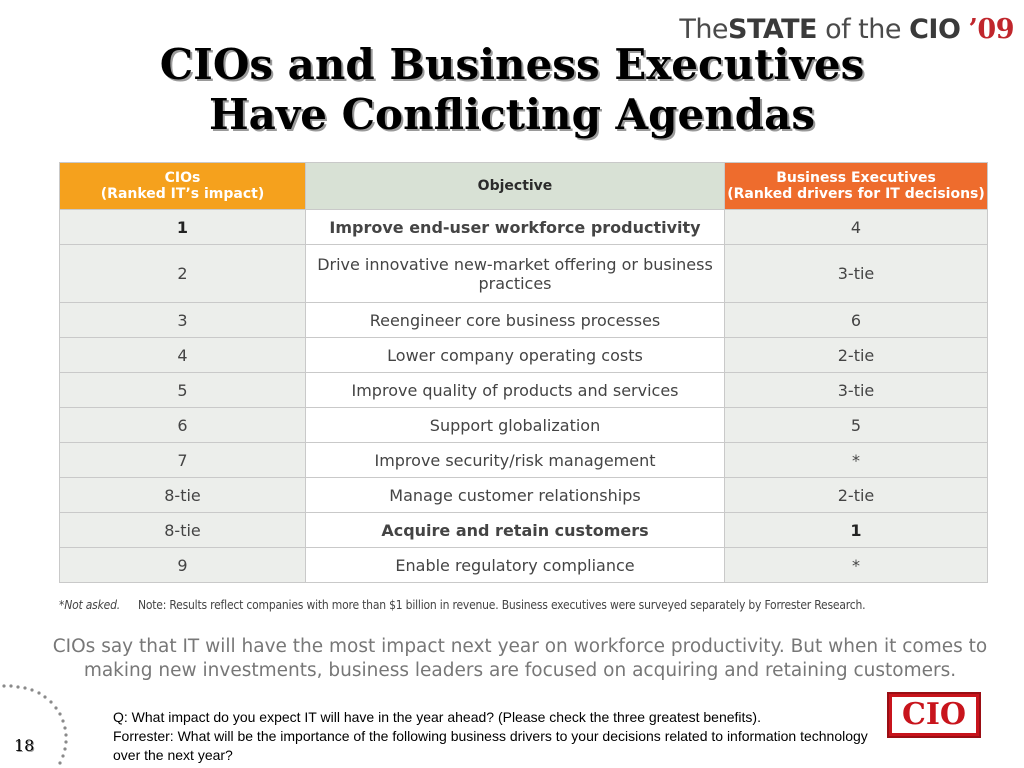 The image size is (1024, 768). I want to click on cio-rank-cell: 2, so click(182, 273).